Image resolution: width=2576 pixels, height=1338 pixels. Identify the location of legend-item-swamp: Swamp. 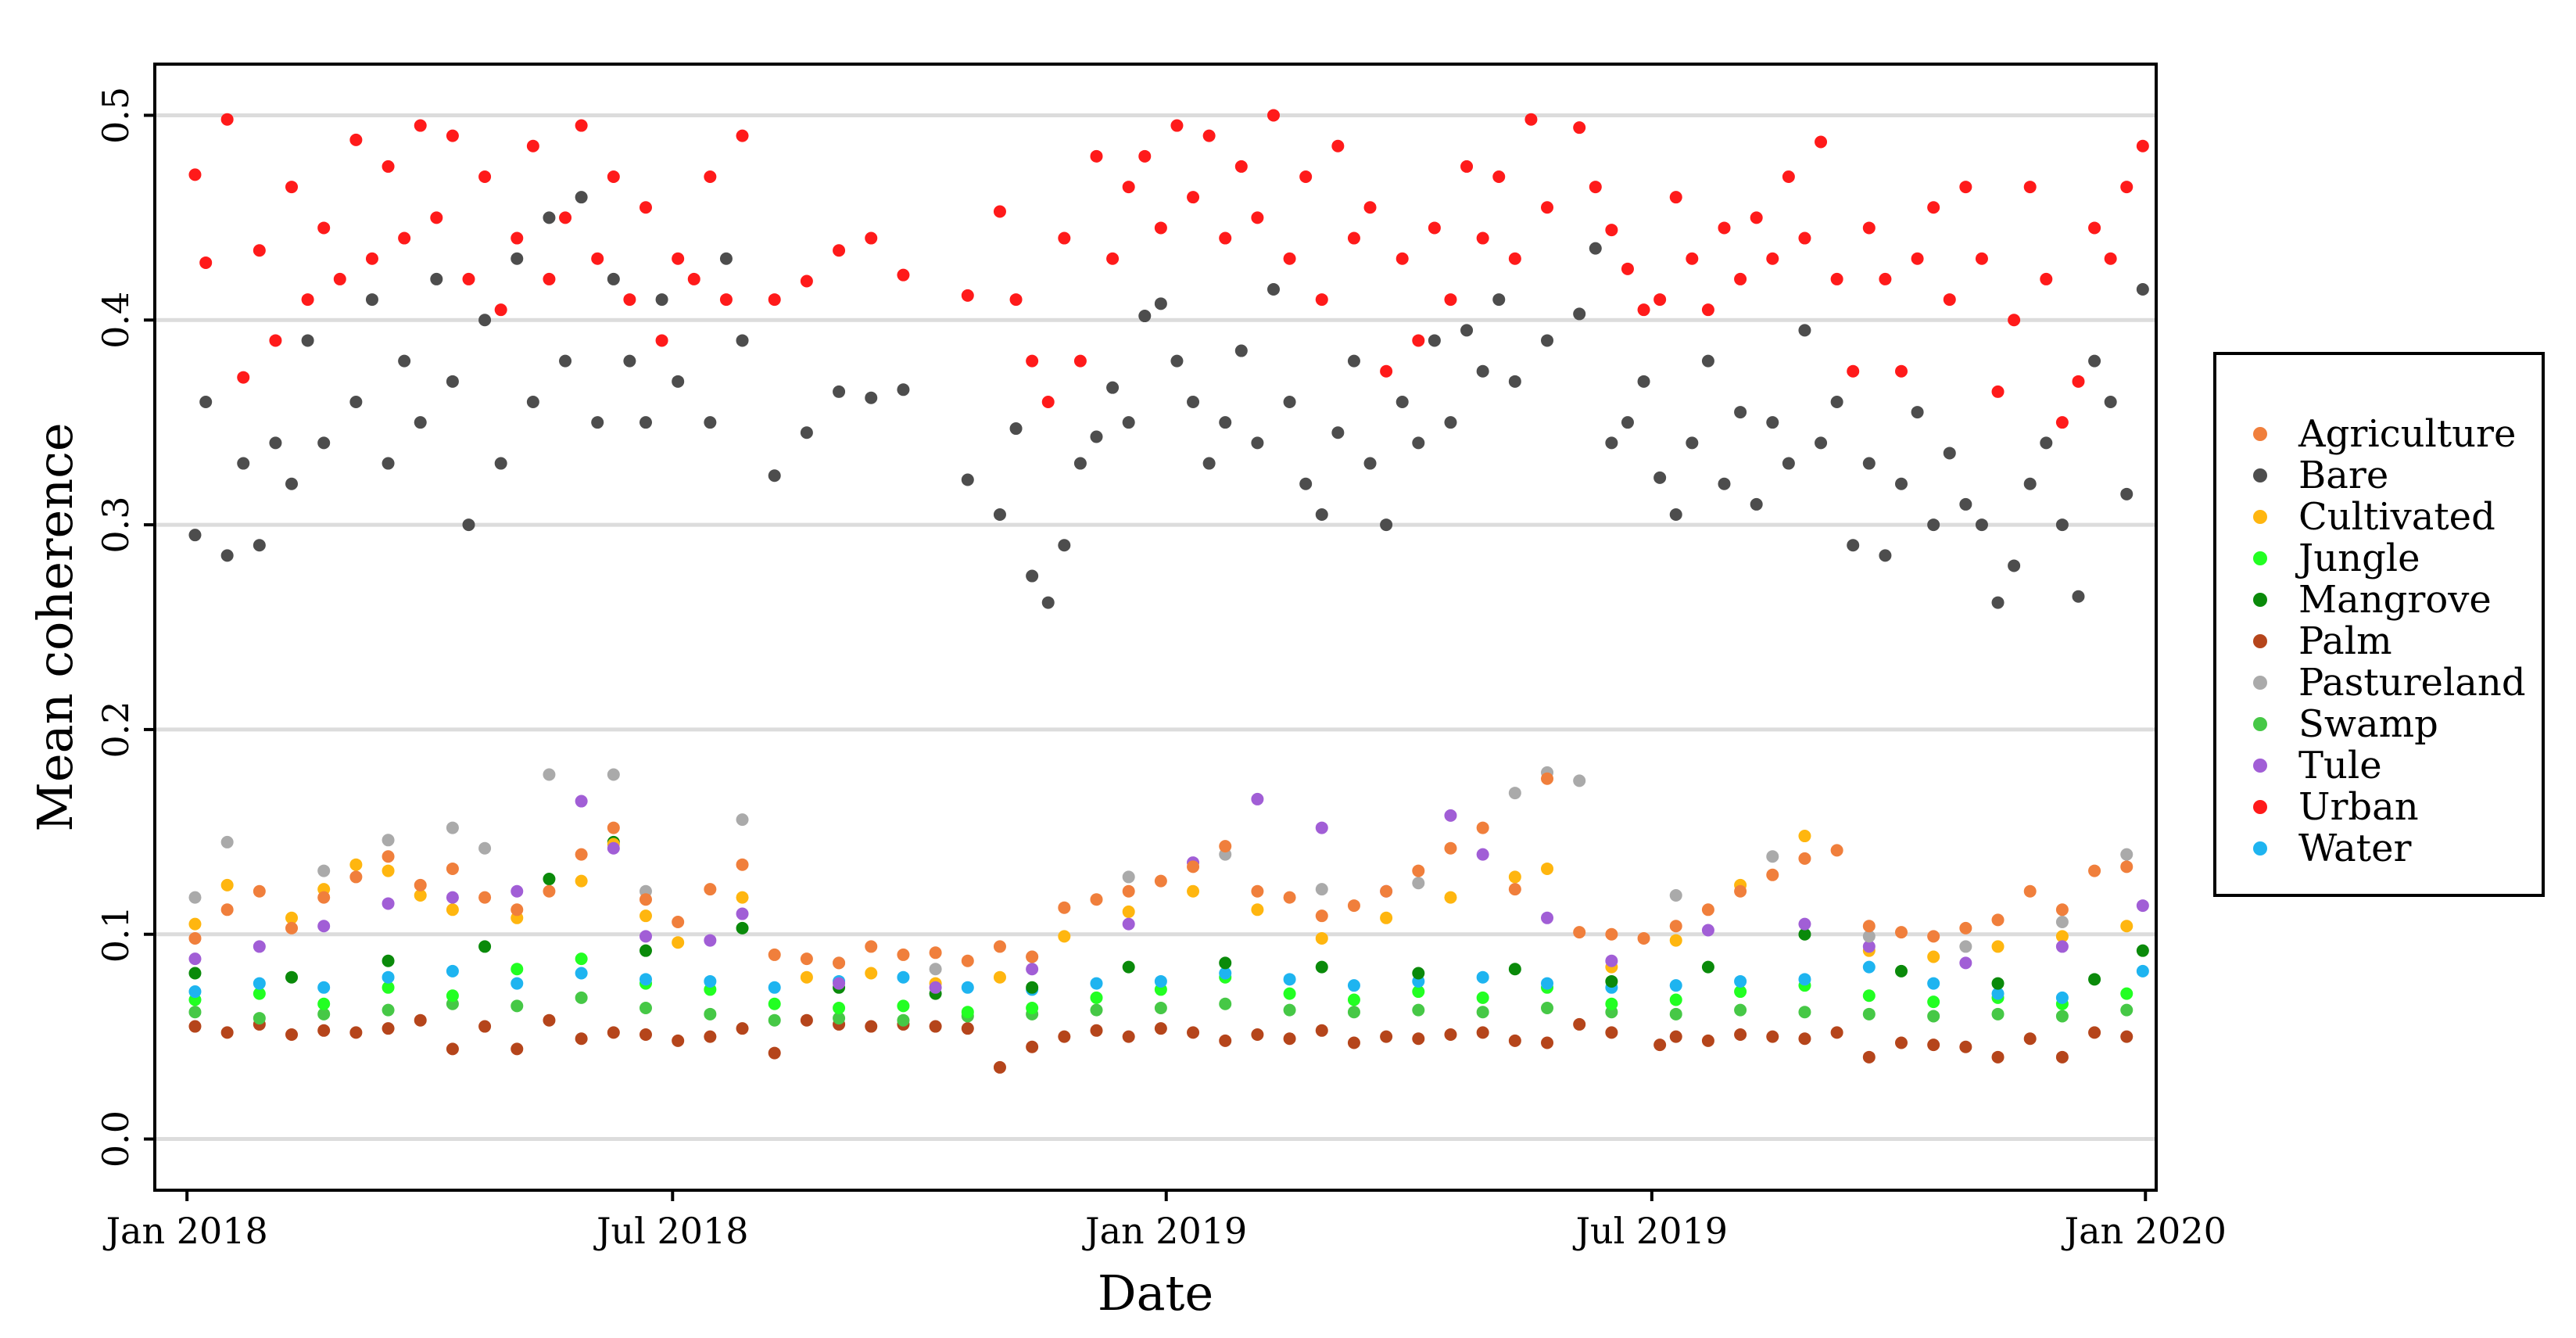
(2345, 724).